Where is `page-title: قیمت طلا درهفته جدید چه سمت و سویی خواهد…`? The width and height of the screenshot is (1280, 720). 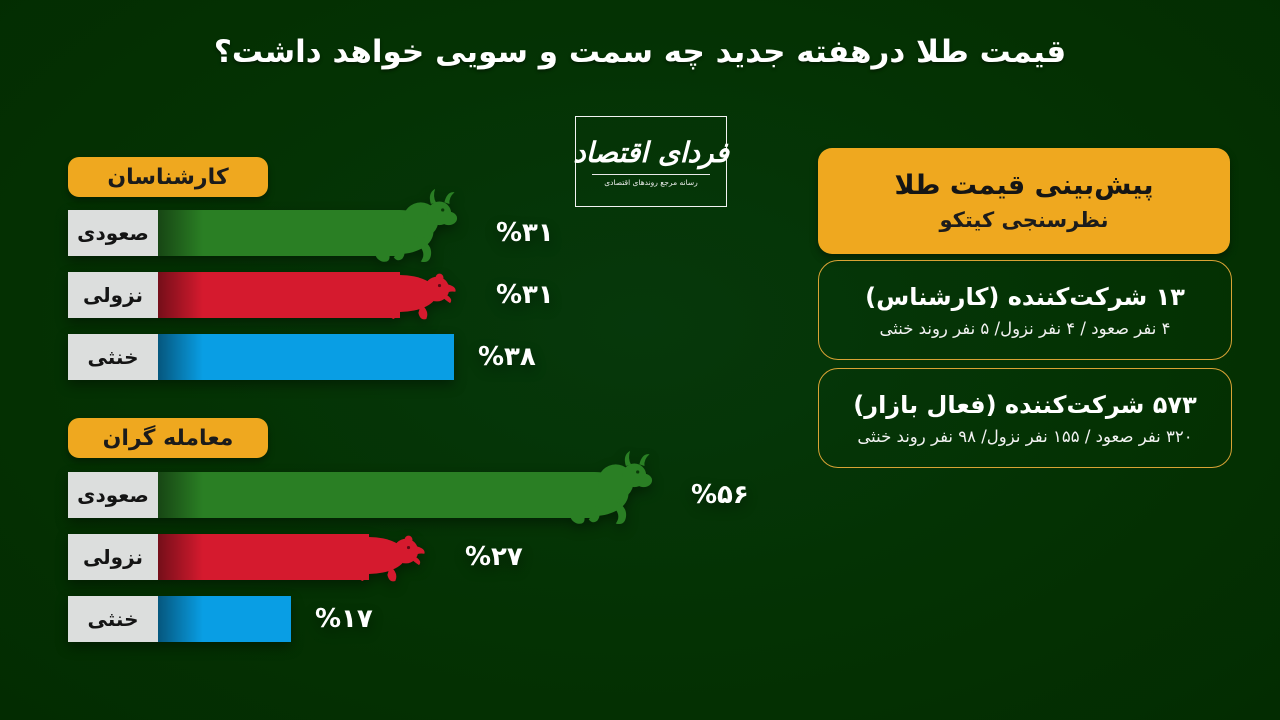 page-title: قیمت طلا درهفته جدید چه سمت و سویی خواهد… is located at coordinates (640, 52).